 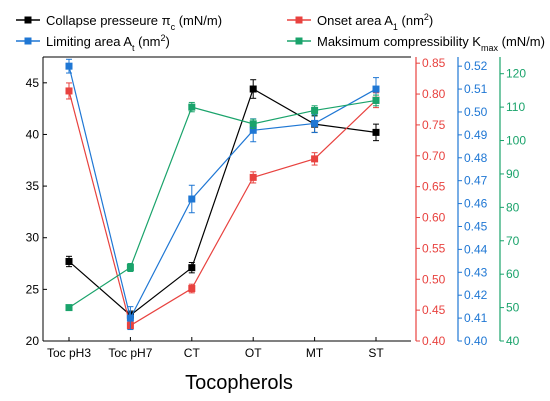 I want to click on legend-label: Maksimum compressibility Kmax (mN/m), so click(x=431, y=43).